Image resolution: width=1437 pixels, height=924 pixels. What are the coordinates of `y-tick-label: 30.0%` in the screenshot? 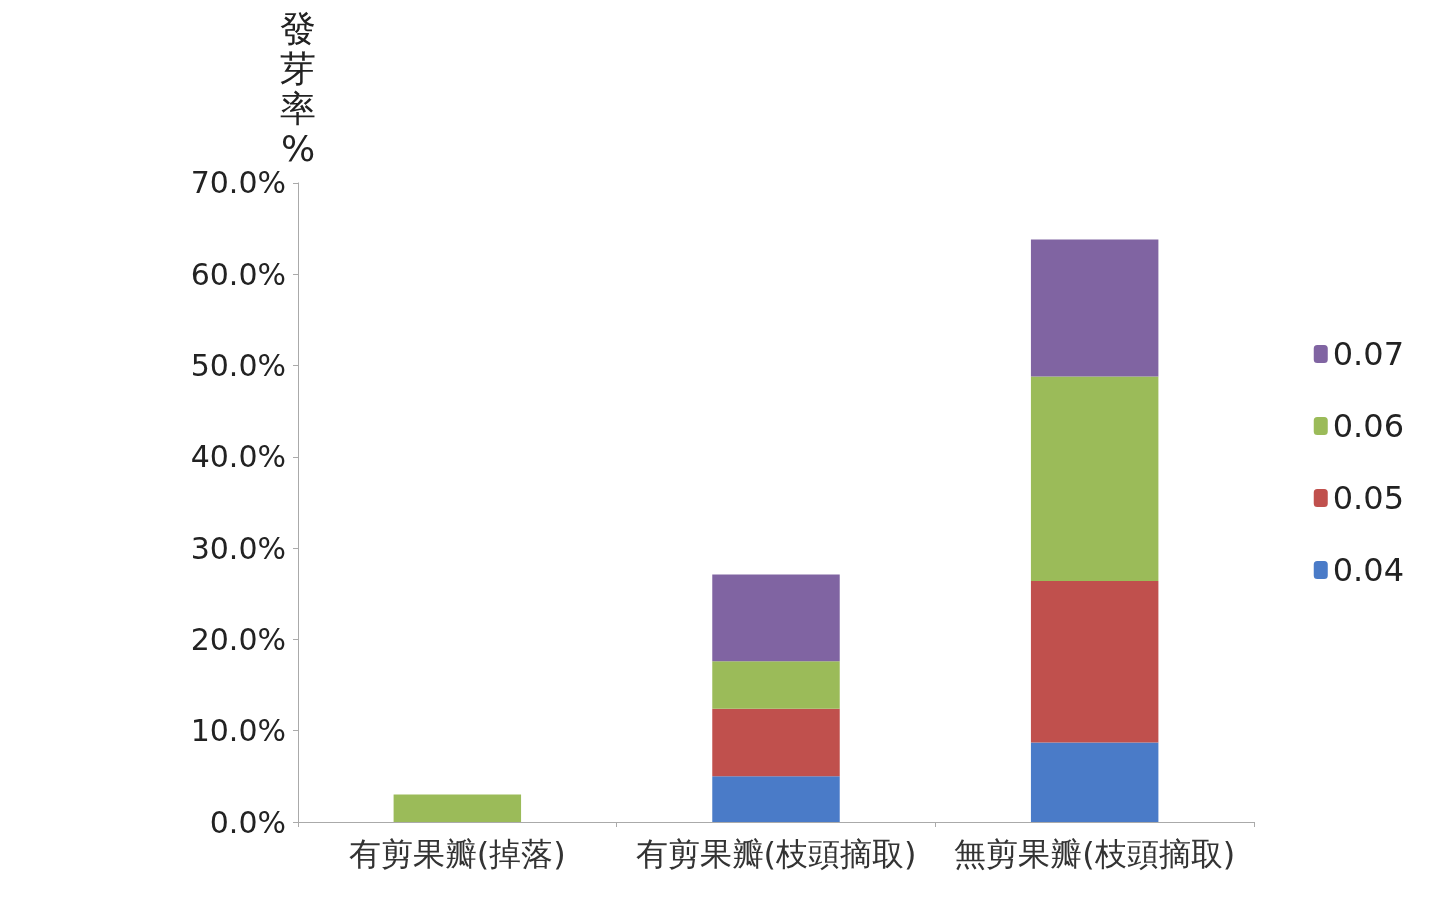 It's located at (238, 548).